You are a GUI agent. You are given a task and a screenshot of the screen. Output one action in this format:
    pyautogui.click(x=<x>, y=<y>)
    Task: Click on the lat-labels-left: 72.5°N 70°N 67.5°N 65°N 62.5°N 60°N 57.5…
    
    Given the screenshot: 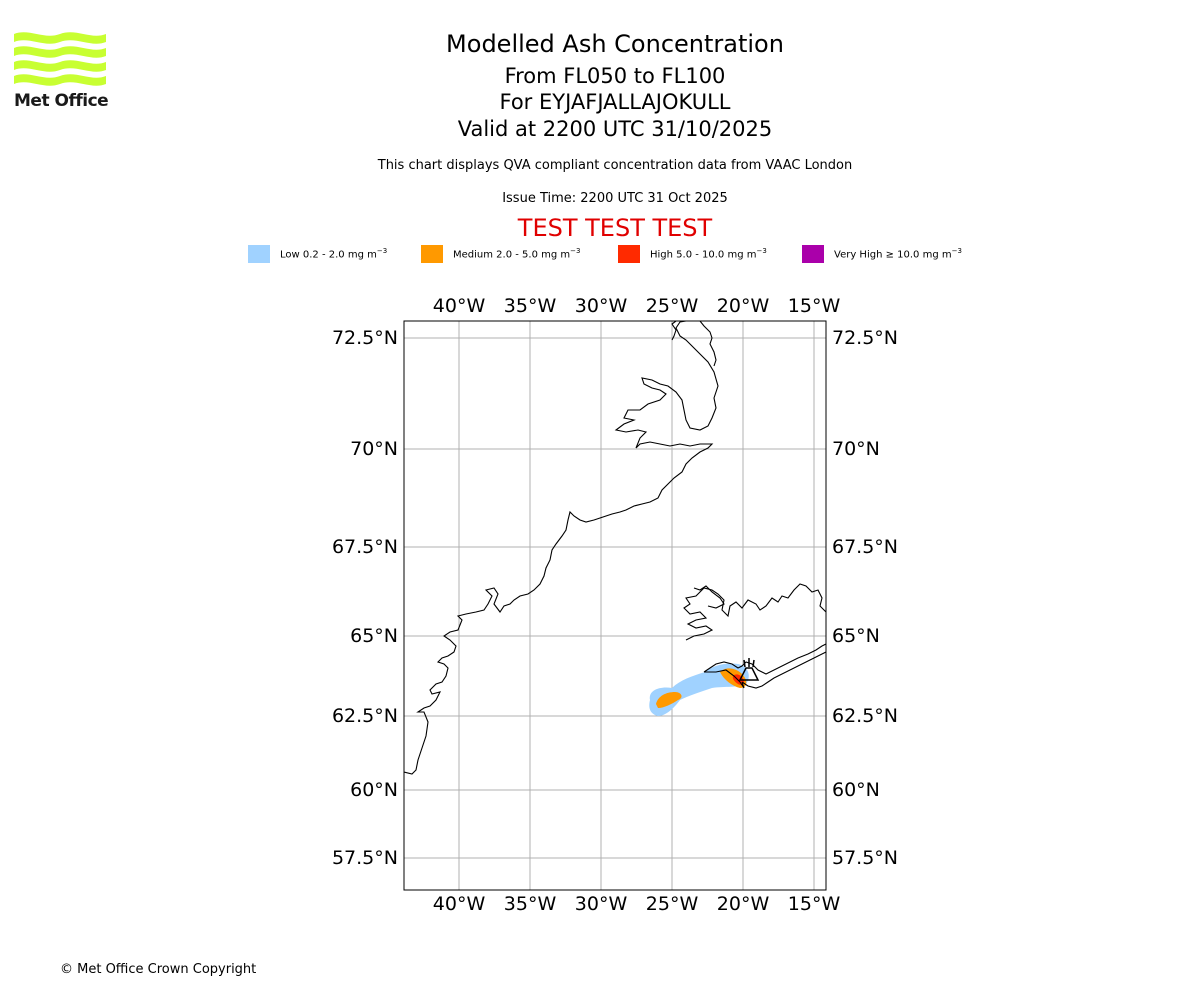 What is the action you would take?
    pyautogui.click(x=365, y=598)
    